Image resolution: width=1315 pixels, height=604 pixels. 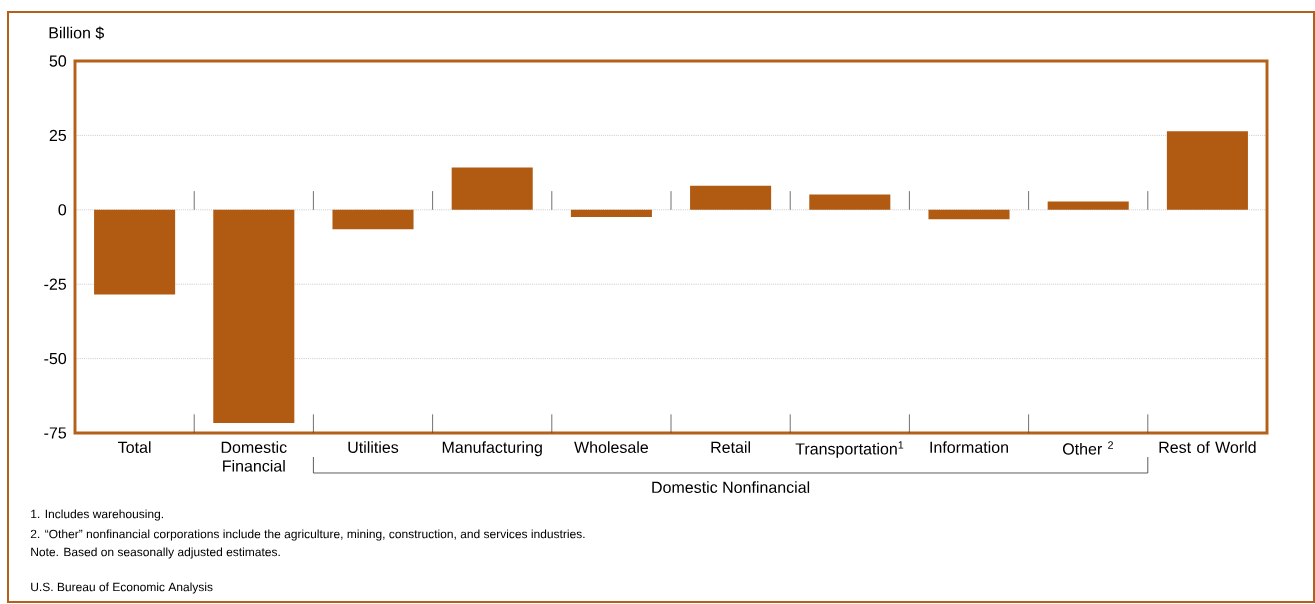 What do you see at coordinates (1207, 447) in the screenshot?
I see `x-tick-label: Rest of World` at bounding box center [1207, 447].